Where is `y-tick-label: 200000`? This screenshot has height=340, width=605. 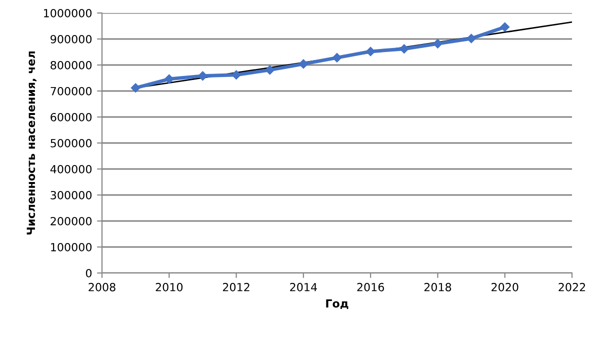
y-tick-label: 200000 is located at coordinates (71, 221).